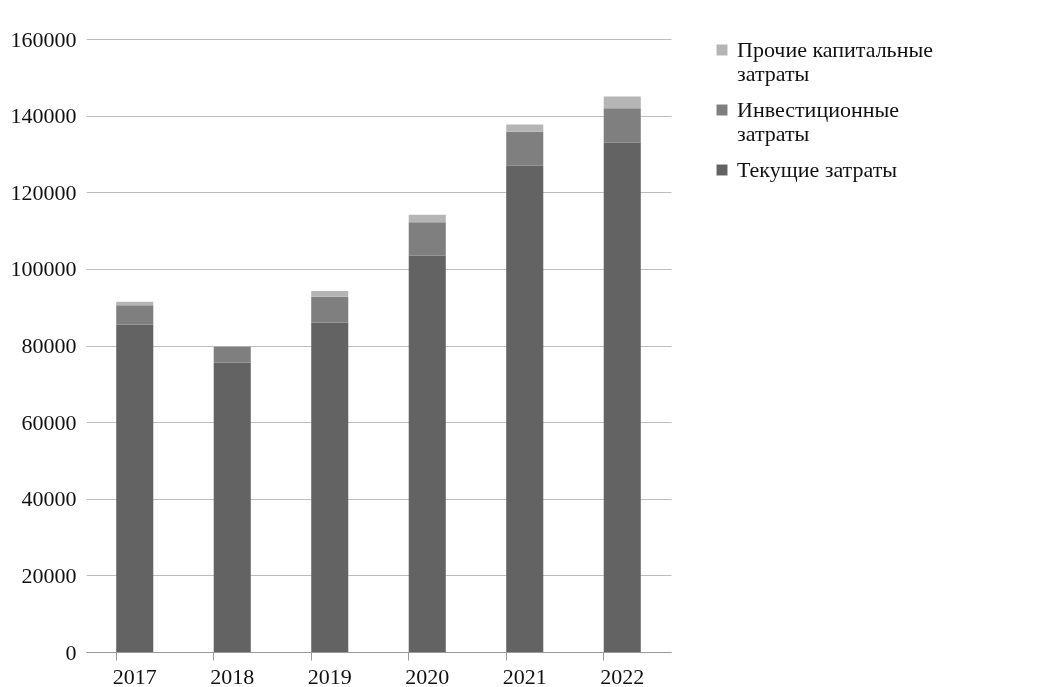 This screenshot has width=1054, height=687. I want to click on y-tick-label: 160000, so click(43, 39).